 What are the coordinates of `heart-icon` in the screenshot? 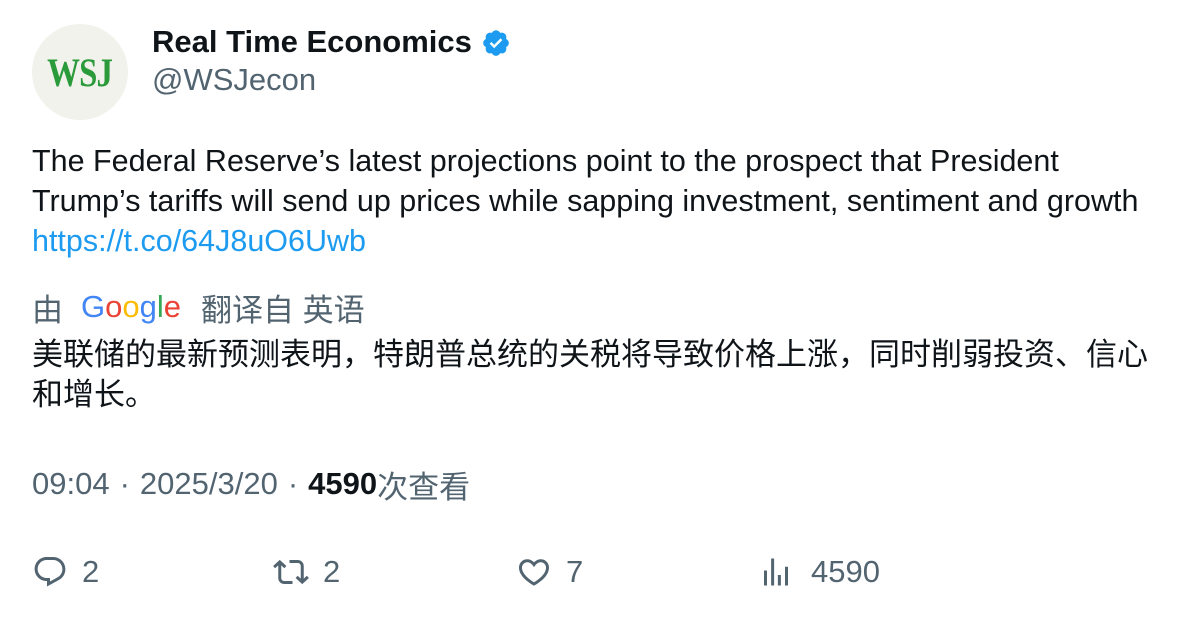 It's located at (534, 572).